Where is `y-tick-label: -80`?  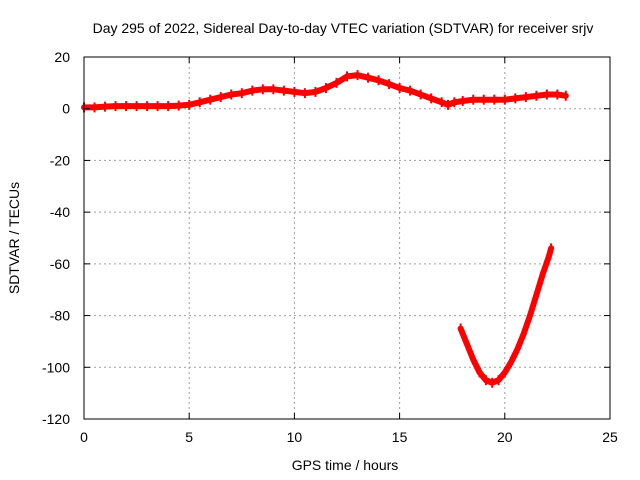 y-tick-label: -80 is located at coordinates (60, 316).